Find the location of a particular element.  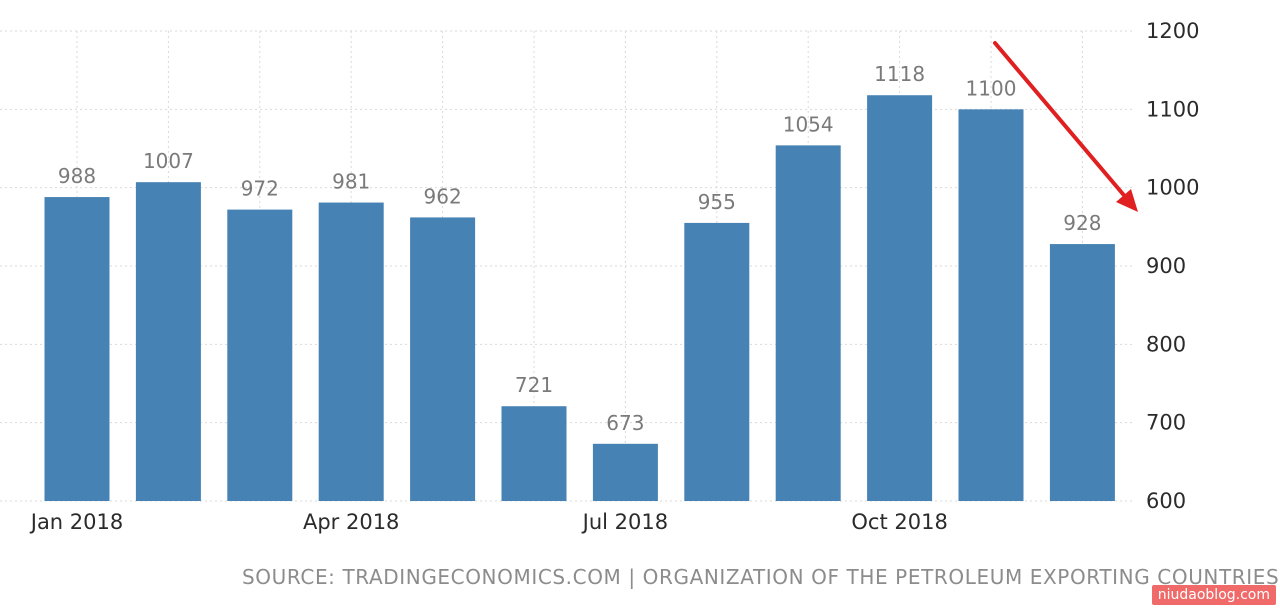

value-label: 1007 is located at coordinates (168, 161).